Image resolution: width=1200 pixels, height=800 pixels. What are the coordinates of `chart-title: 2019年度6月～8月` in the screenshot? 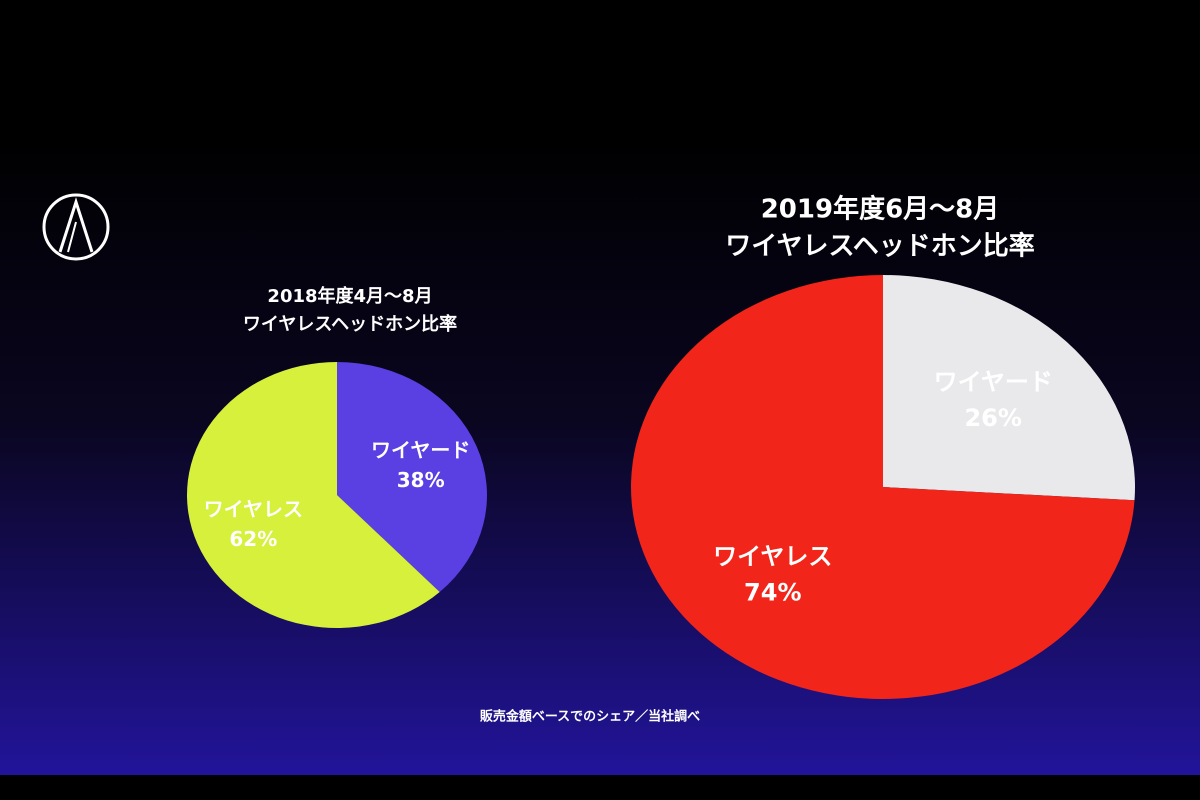 It's located at (880, 209).